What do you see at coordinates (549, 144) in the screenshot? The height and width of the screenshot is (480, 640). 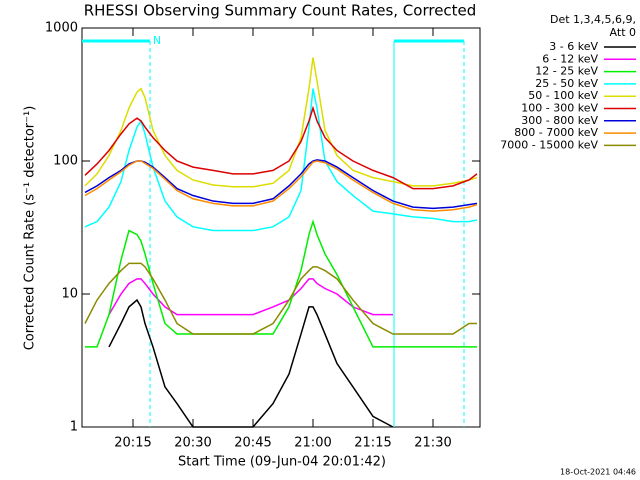 I see `legend-label: 7000 - 15000 keV` at bounding box center [549, 144].